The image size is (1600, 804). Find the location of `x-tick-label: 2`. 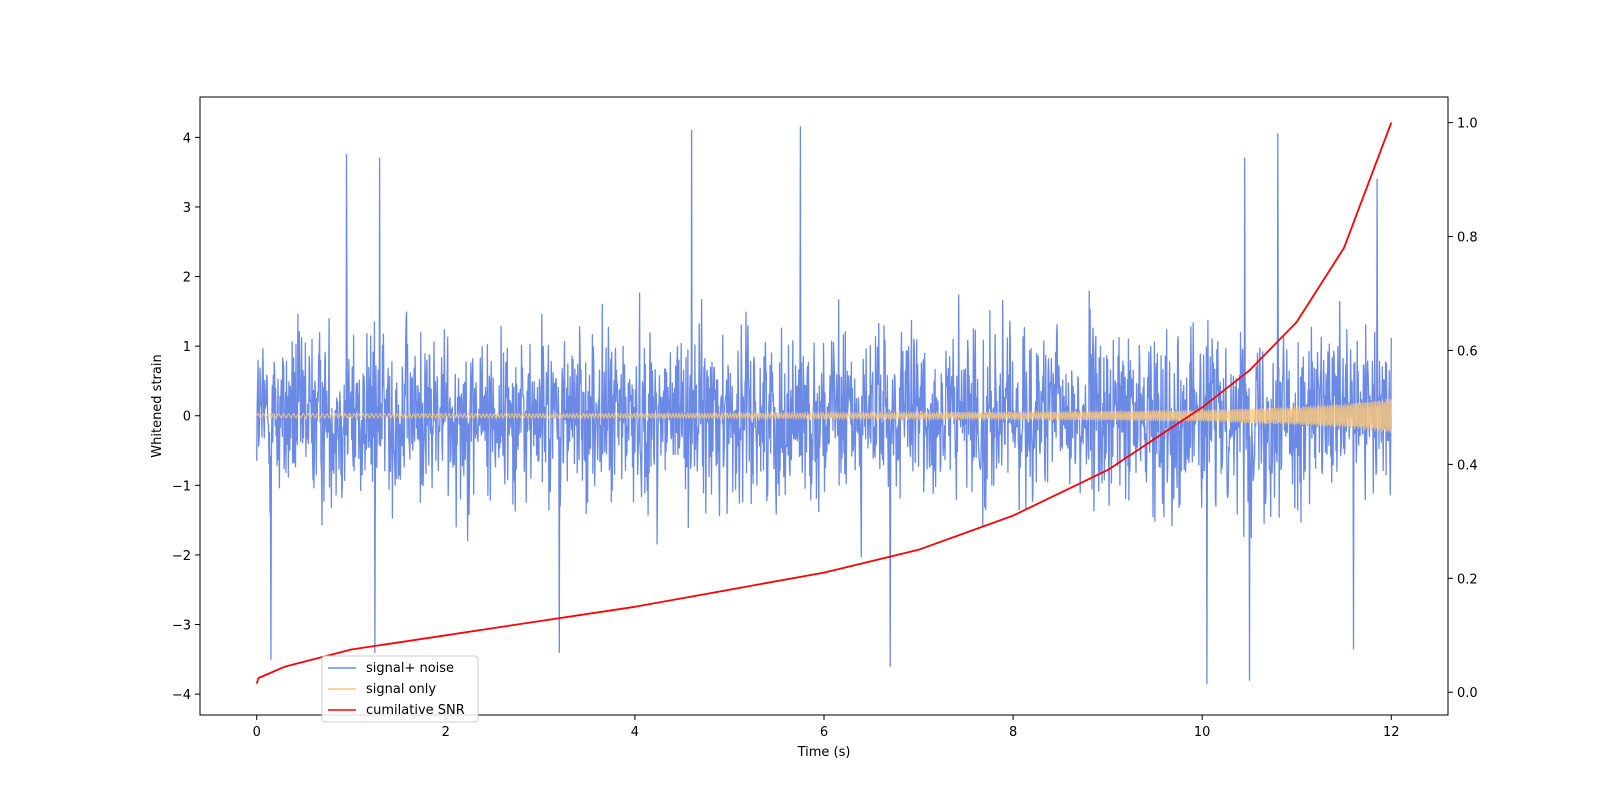

x-tick-label: 2 is located at coordinates (446, 732).